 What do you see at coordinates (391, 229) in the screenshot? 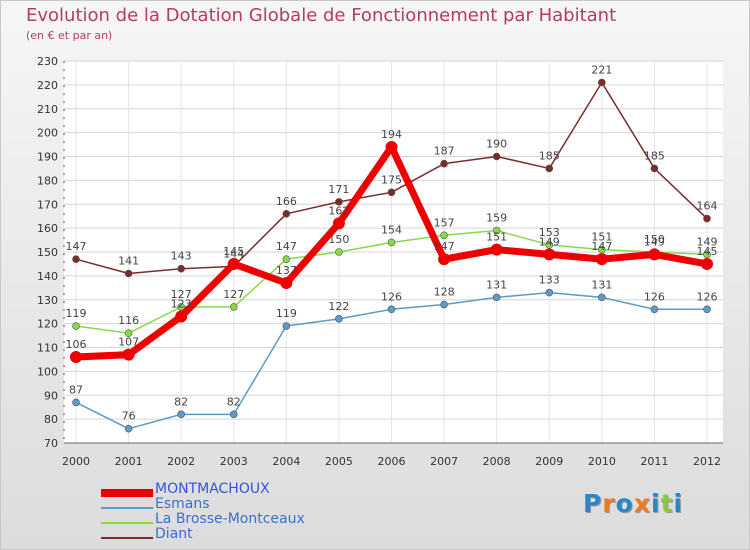
I see `data-label: 154` at bounding box center [391, 229].